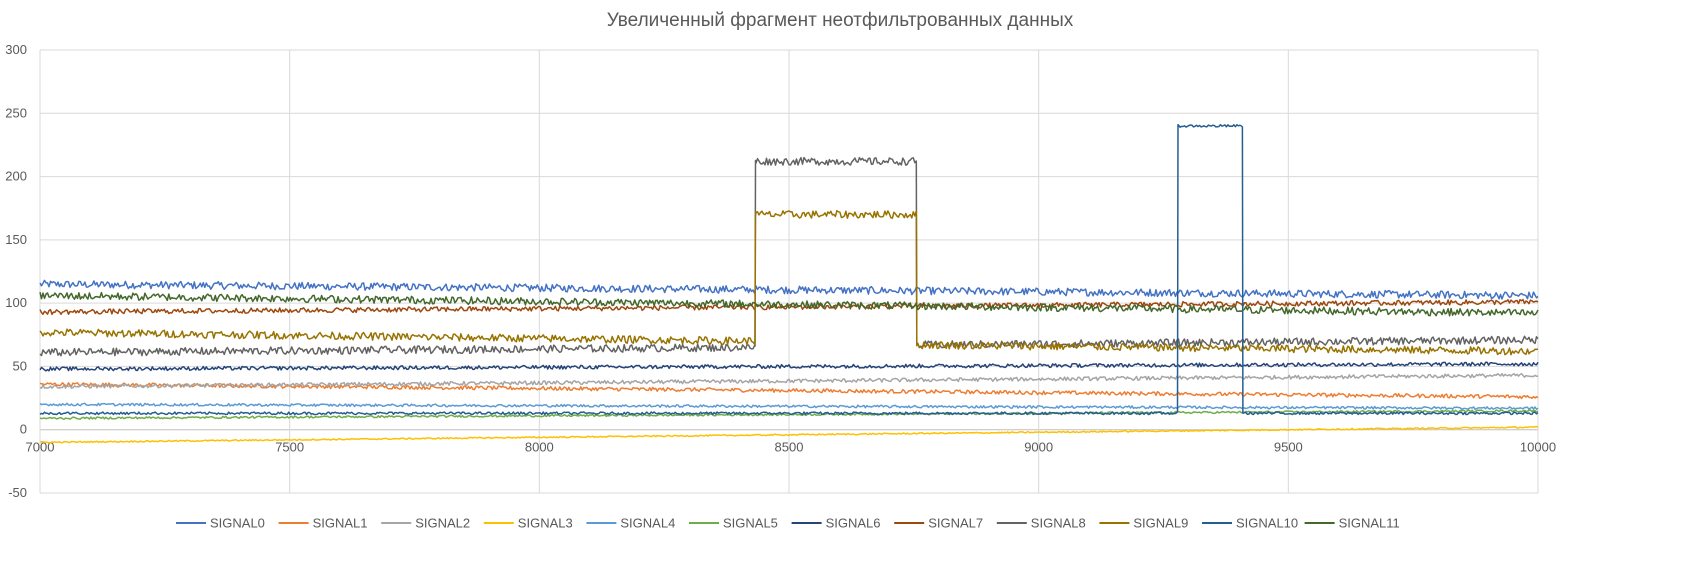 This screenshot has width=1681, height=575. What do you see at coordinates (545, 523) in the screenshot?
I see `legend-label: SIGNAL3` at bounding box center [545, 523].